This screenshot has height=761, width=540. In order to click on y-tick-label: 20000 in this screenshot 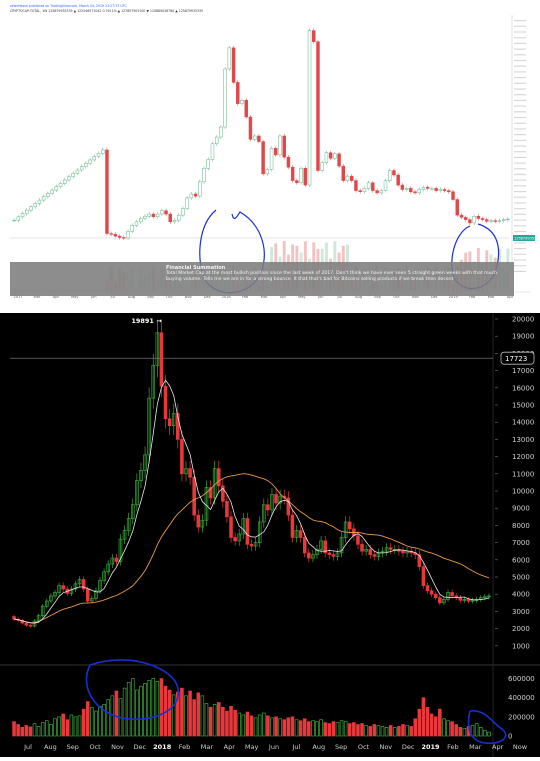, I will do `click(523, 320)`.